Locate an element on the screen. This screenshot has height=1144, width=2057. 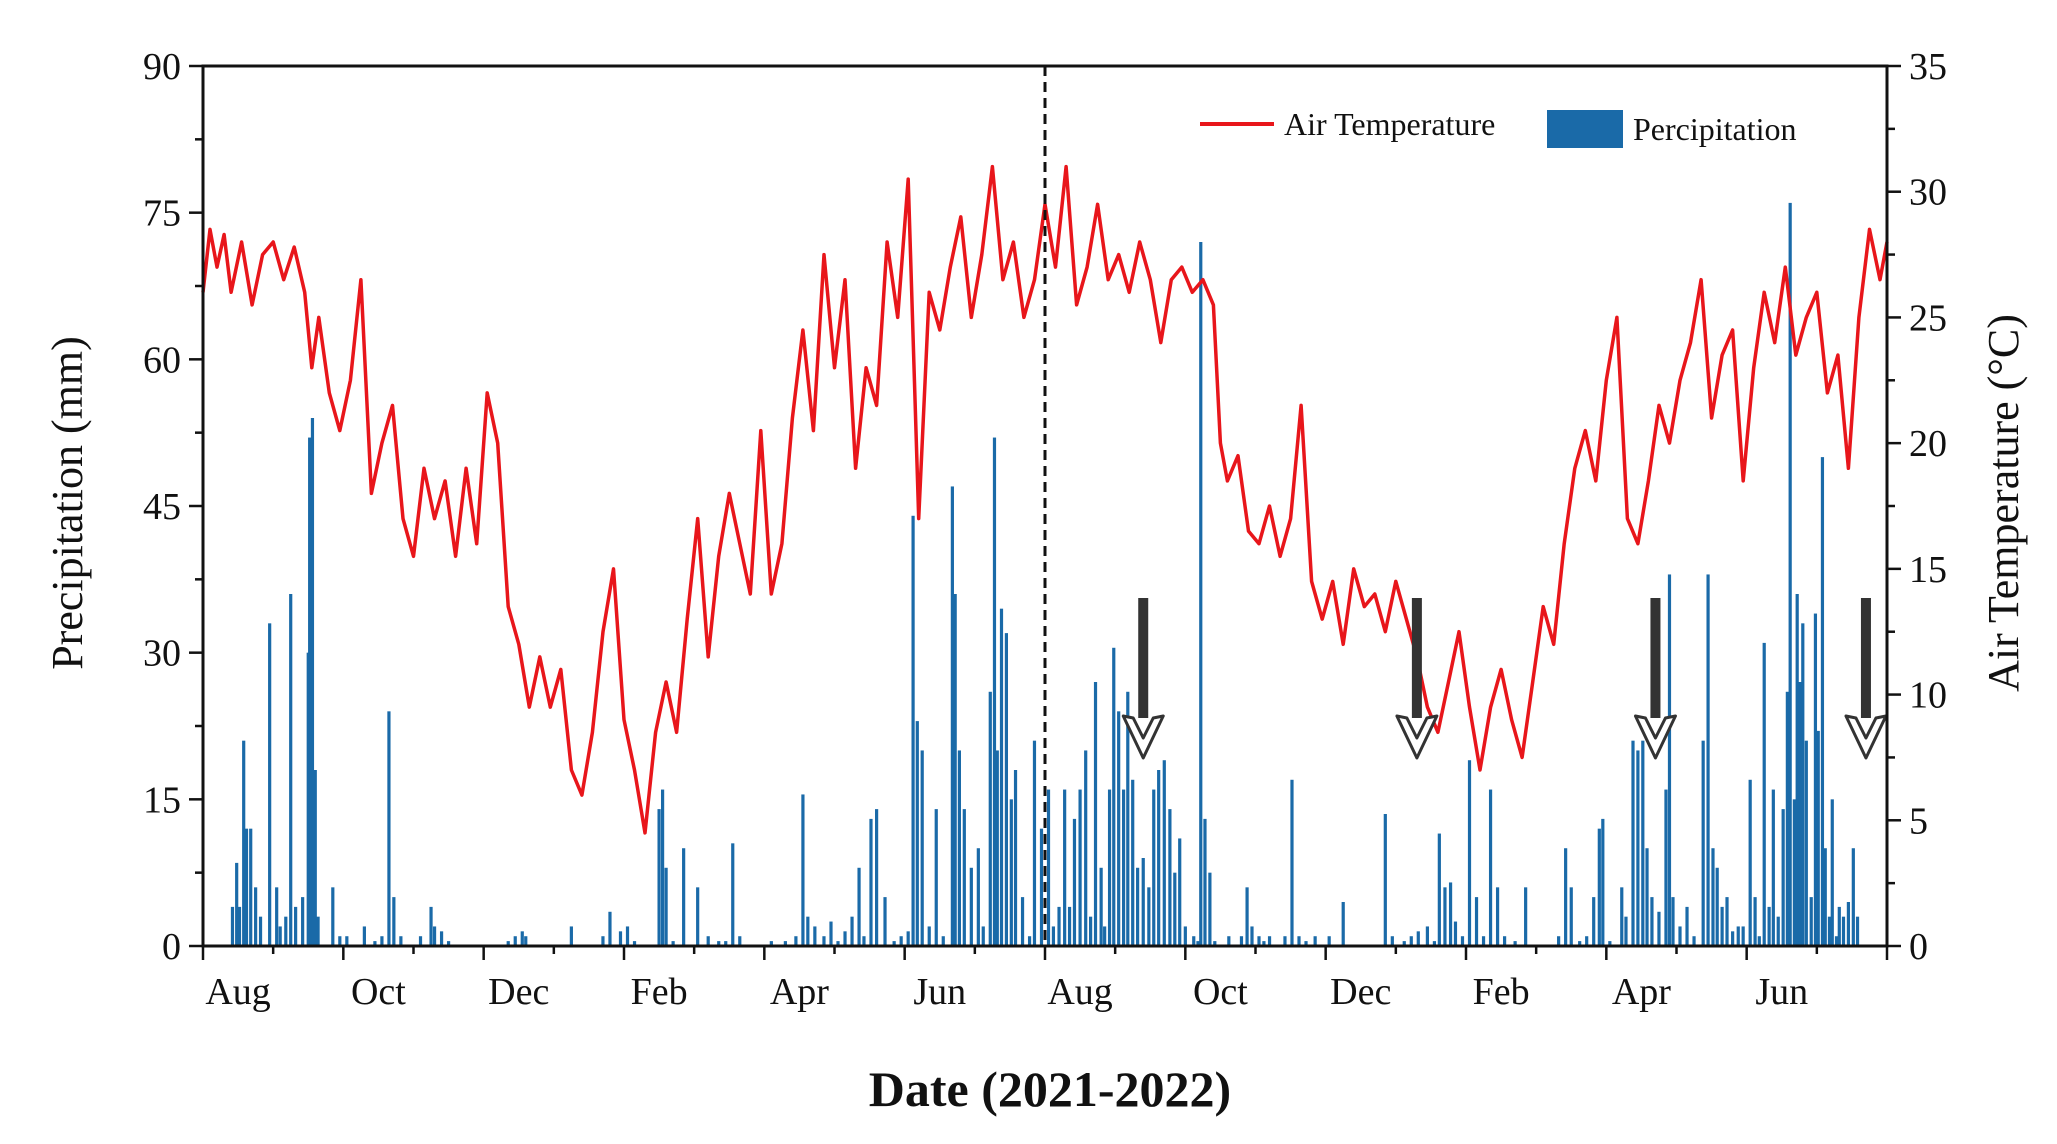
left-tick-label: 0 is located at coordinates (171, 947).